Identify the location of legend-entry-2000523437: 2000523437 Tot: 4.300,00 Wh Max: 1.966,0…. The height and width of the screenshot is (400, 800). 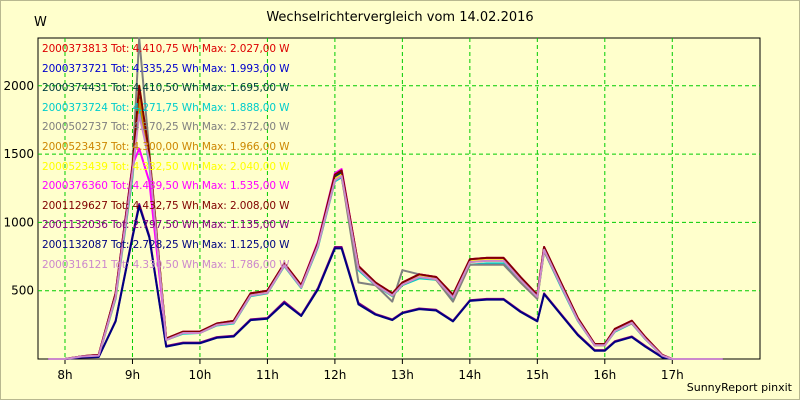
(166, 146).